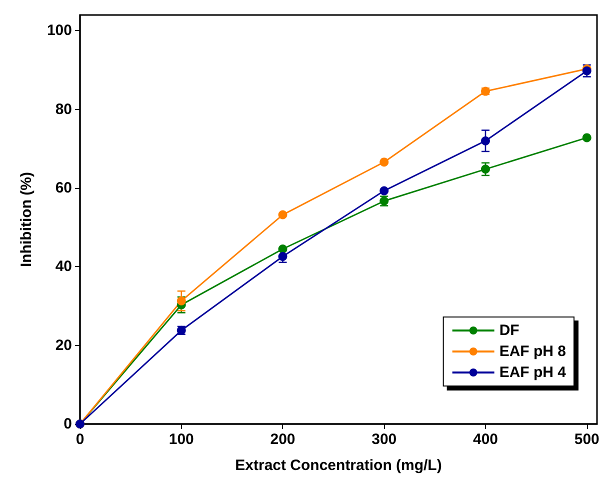 Image resolution: width=604 pixels, height=481 pixels. Describe the element at coordinates (338, 465) in the screenshot. I see `x-axis-title: Extract Concentration (mg/L)` at that location.